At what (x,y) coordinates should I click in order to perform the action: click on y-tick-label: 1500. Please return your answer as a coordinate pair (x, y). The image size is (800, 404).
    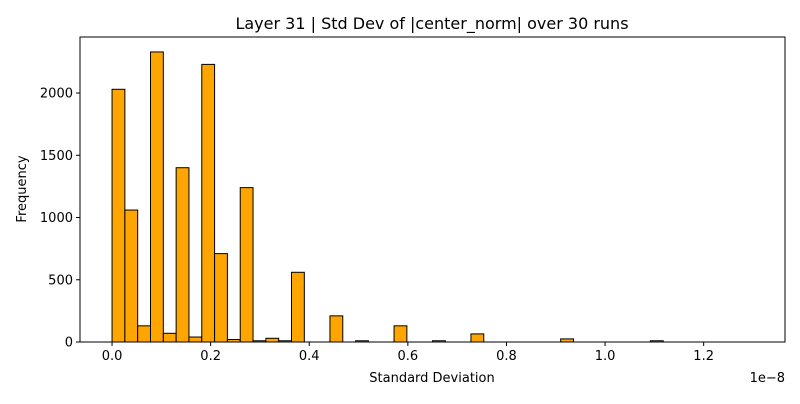
    Looking at the image, I should click on (56, 156).